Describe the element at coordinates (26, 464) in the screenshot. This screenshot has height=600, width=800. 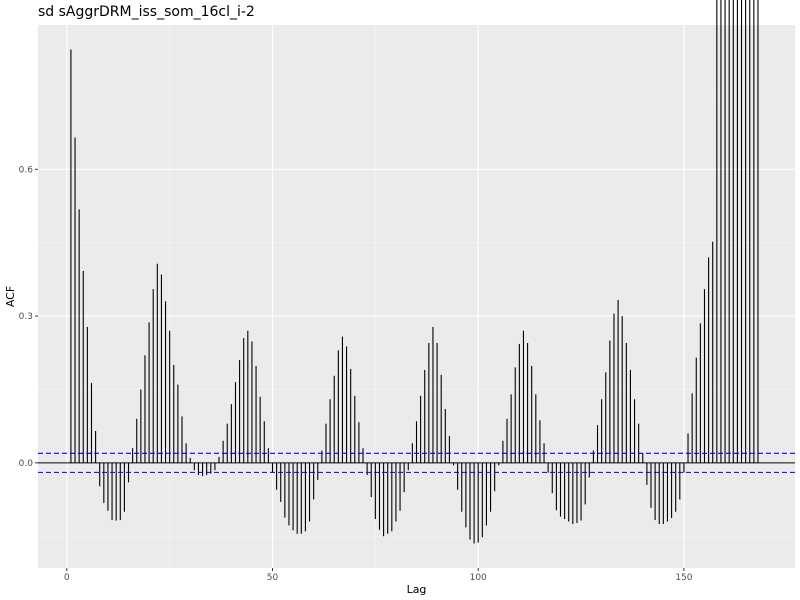
I see `y-tick-label: 0.0` at that location.